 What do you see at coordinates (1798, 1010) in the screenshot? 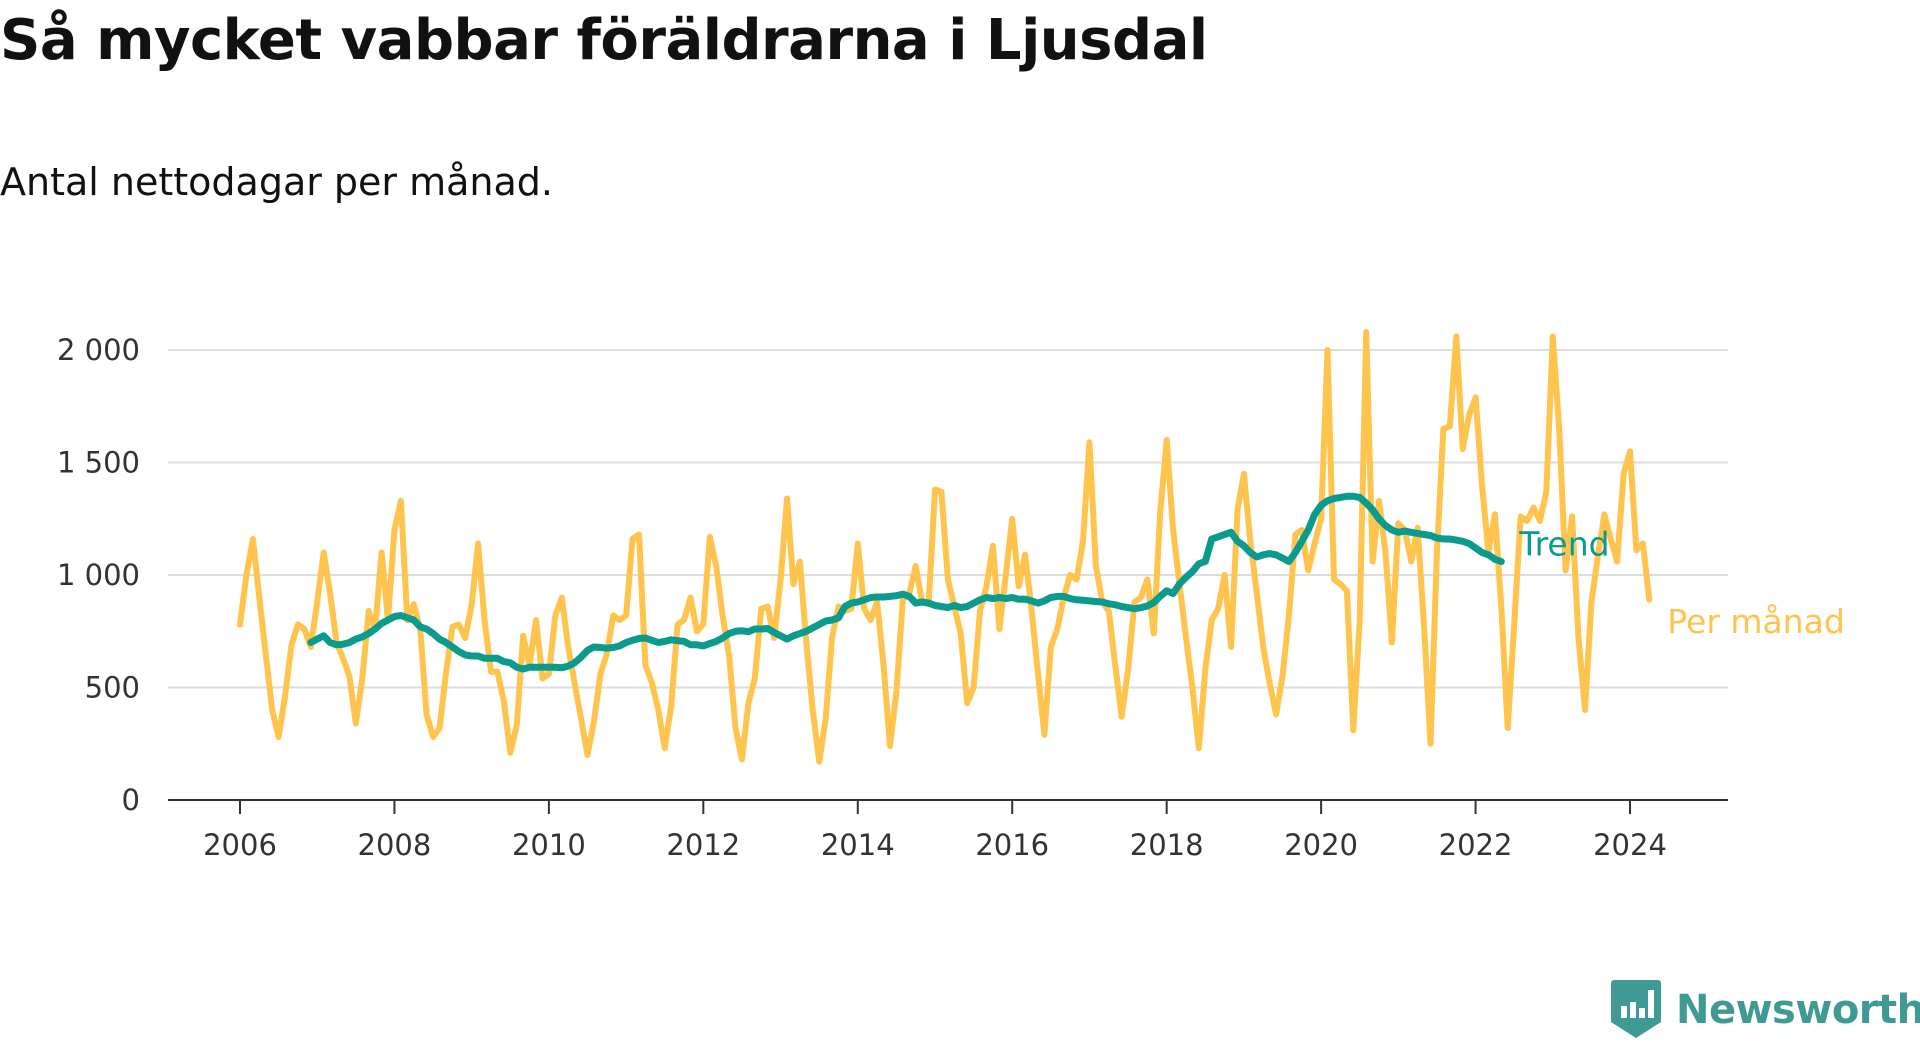
I see `brand-name: Newsworthy` at bounding box center [1798, 1010].